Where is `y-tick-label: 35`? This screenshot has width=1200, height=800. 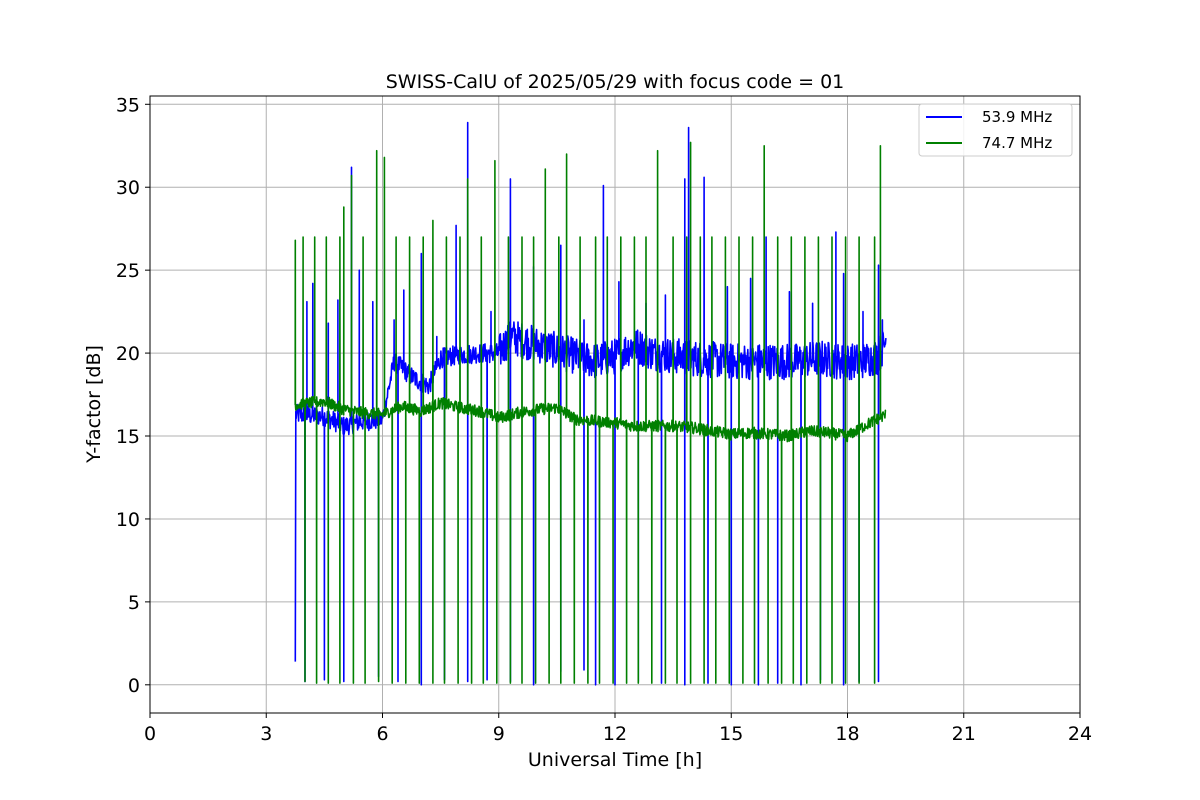
y-tick-label: 35 is located at coordinates (128, 105).